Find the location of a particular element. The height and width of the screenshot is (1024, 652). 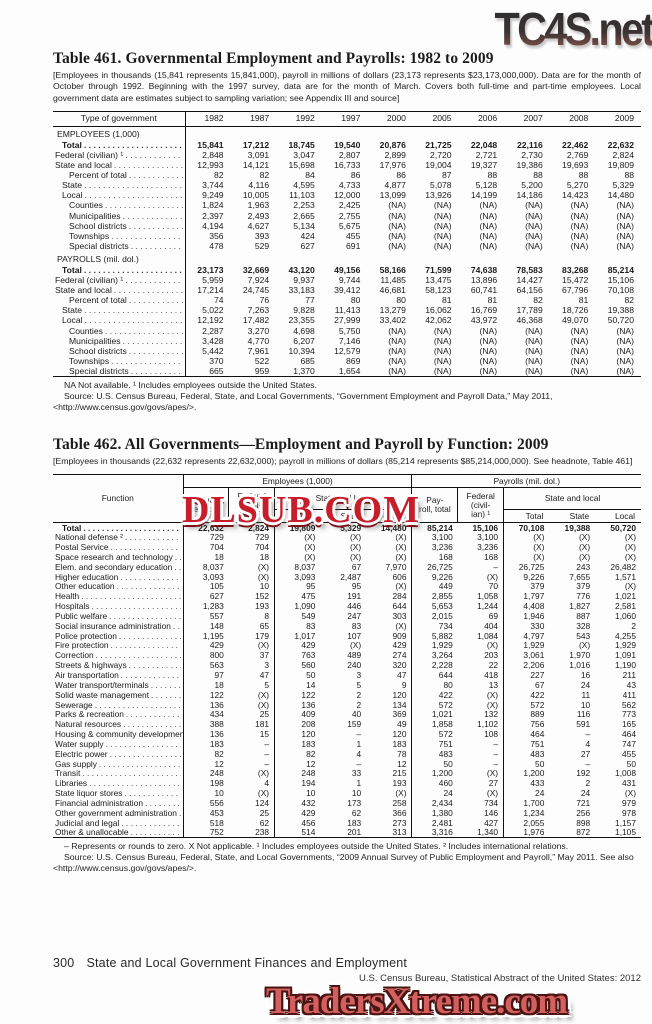

cell-value: 5,078 is located at coordinates (441, 185).